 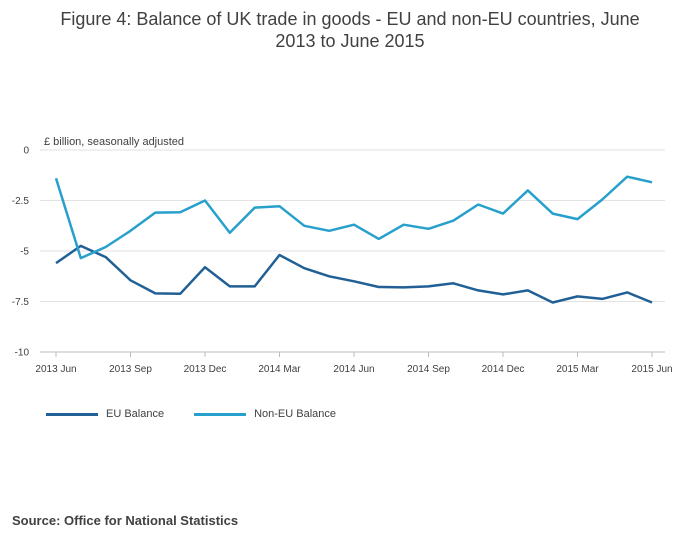 I want to click on x-tick-label: 2015 Jun, so click(x=651, y=369).